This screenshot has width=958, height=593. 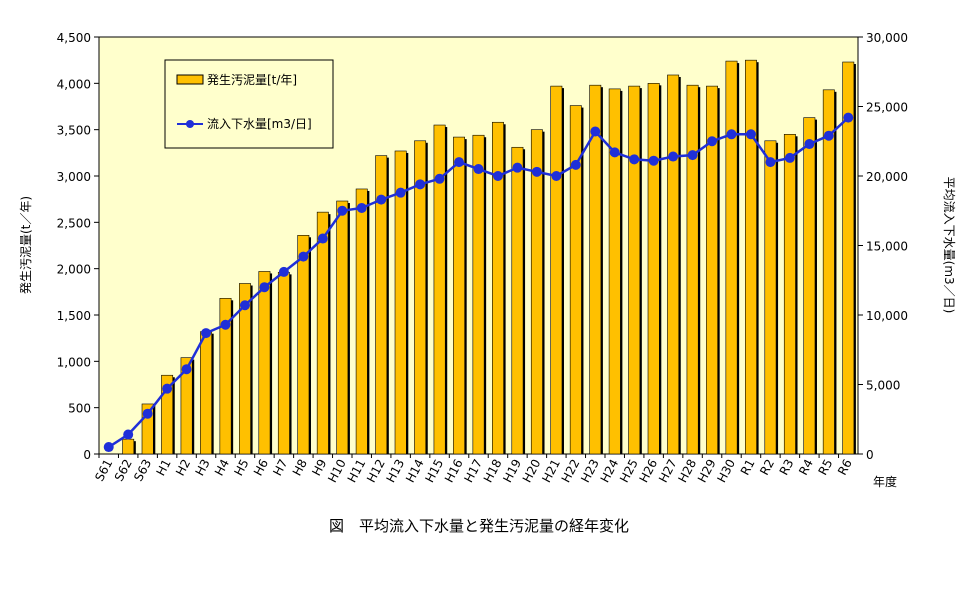 I want to click on line-point-H11, so click(x=361, y=207).